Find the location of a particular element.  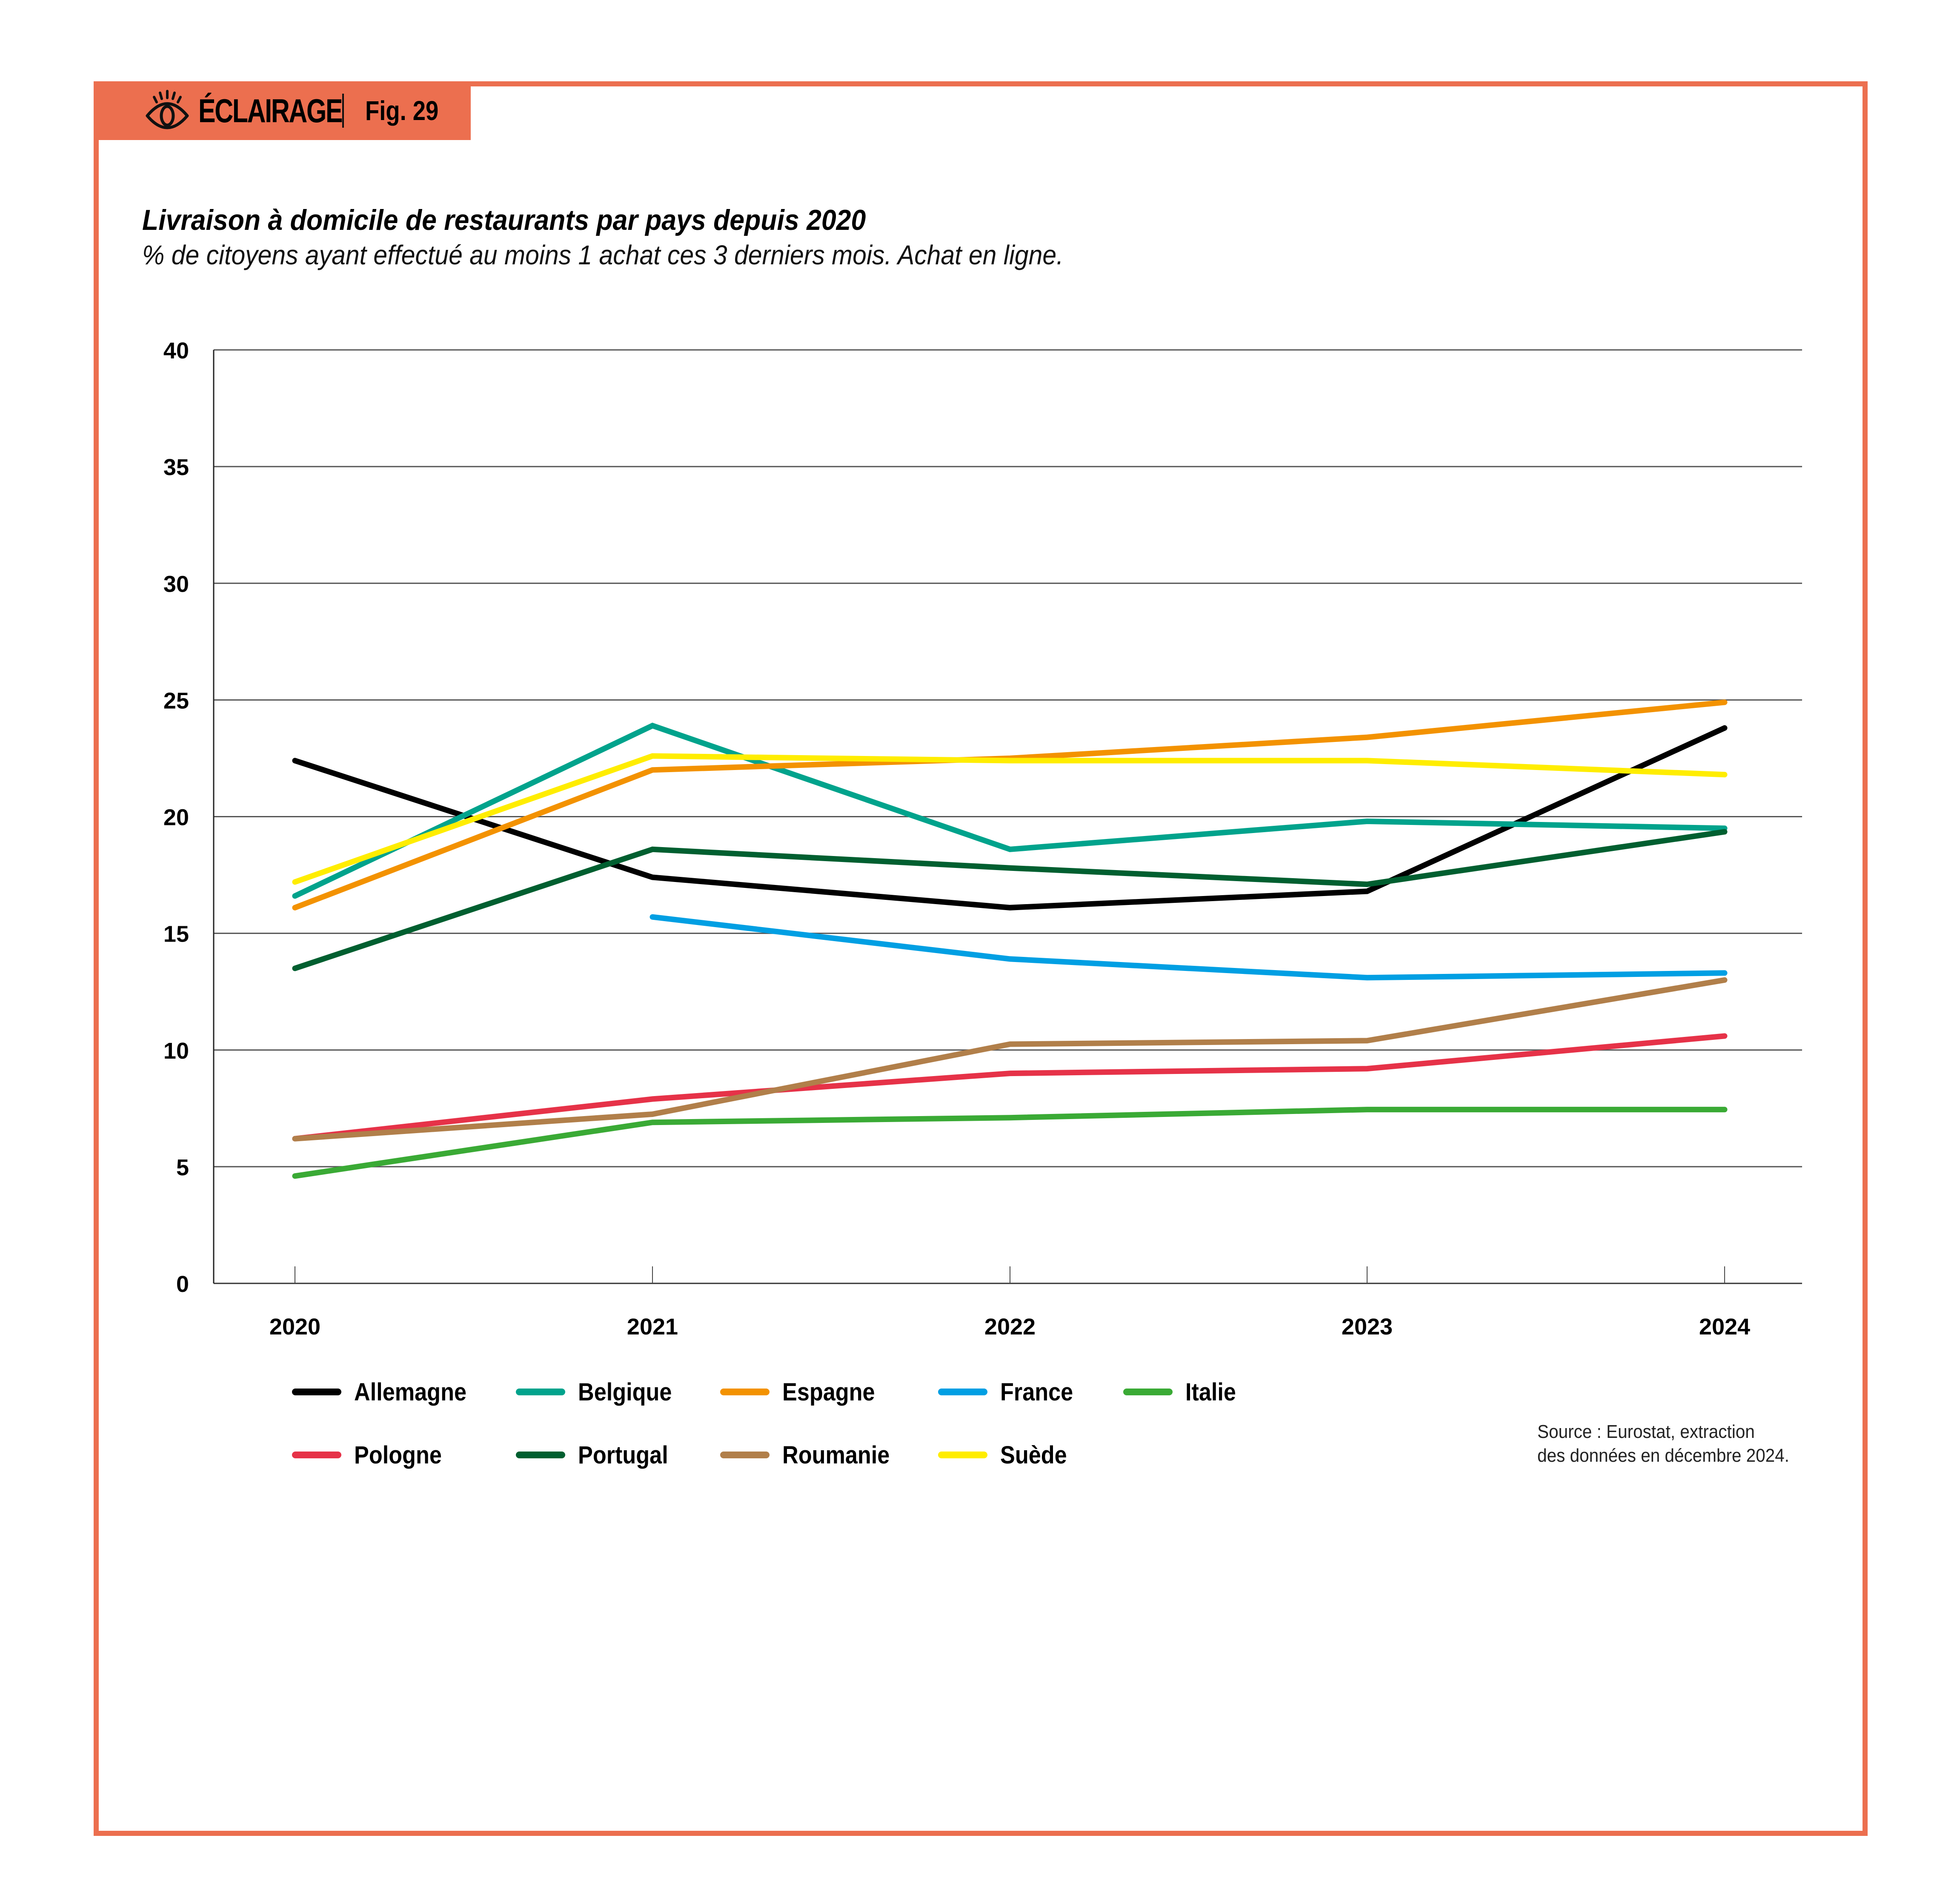

legend-label: Belgique is located at coordinates (625, 1392).